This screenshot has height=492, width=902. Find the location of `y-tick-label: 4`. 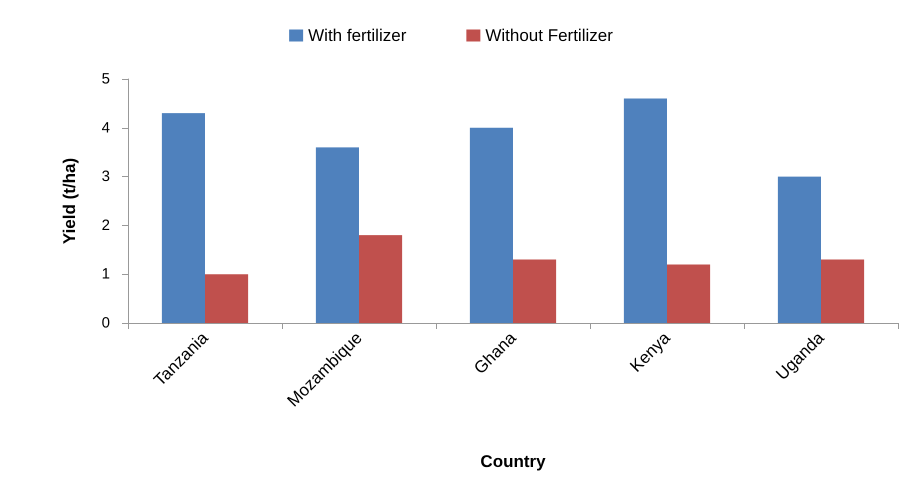

y-tick-label: 4 is located at coordinates (106, 127).